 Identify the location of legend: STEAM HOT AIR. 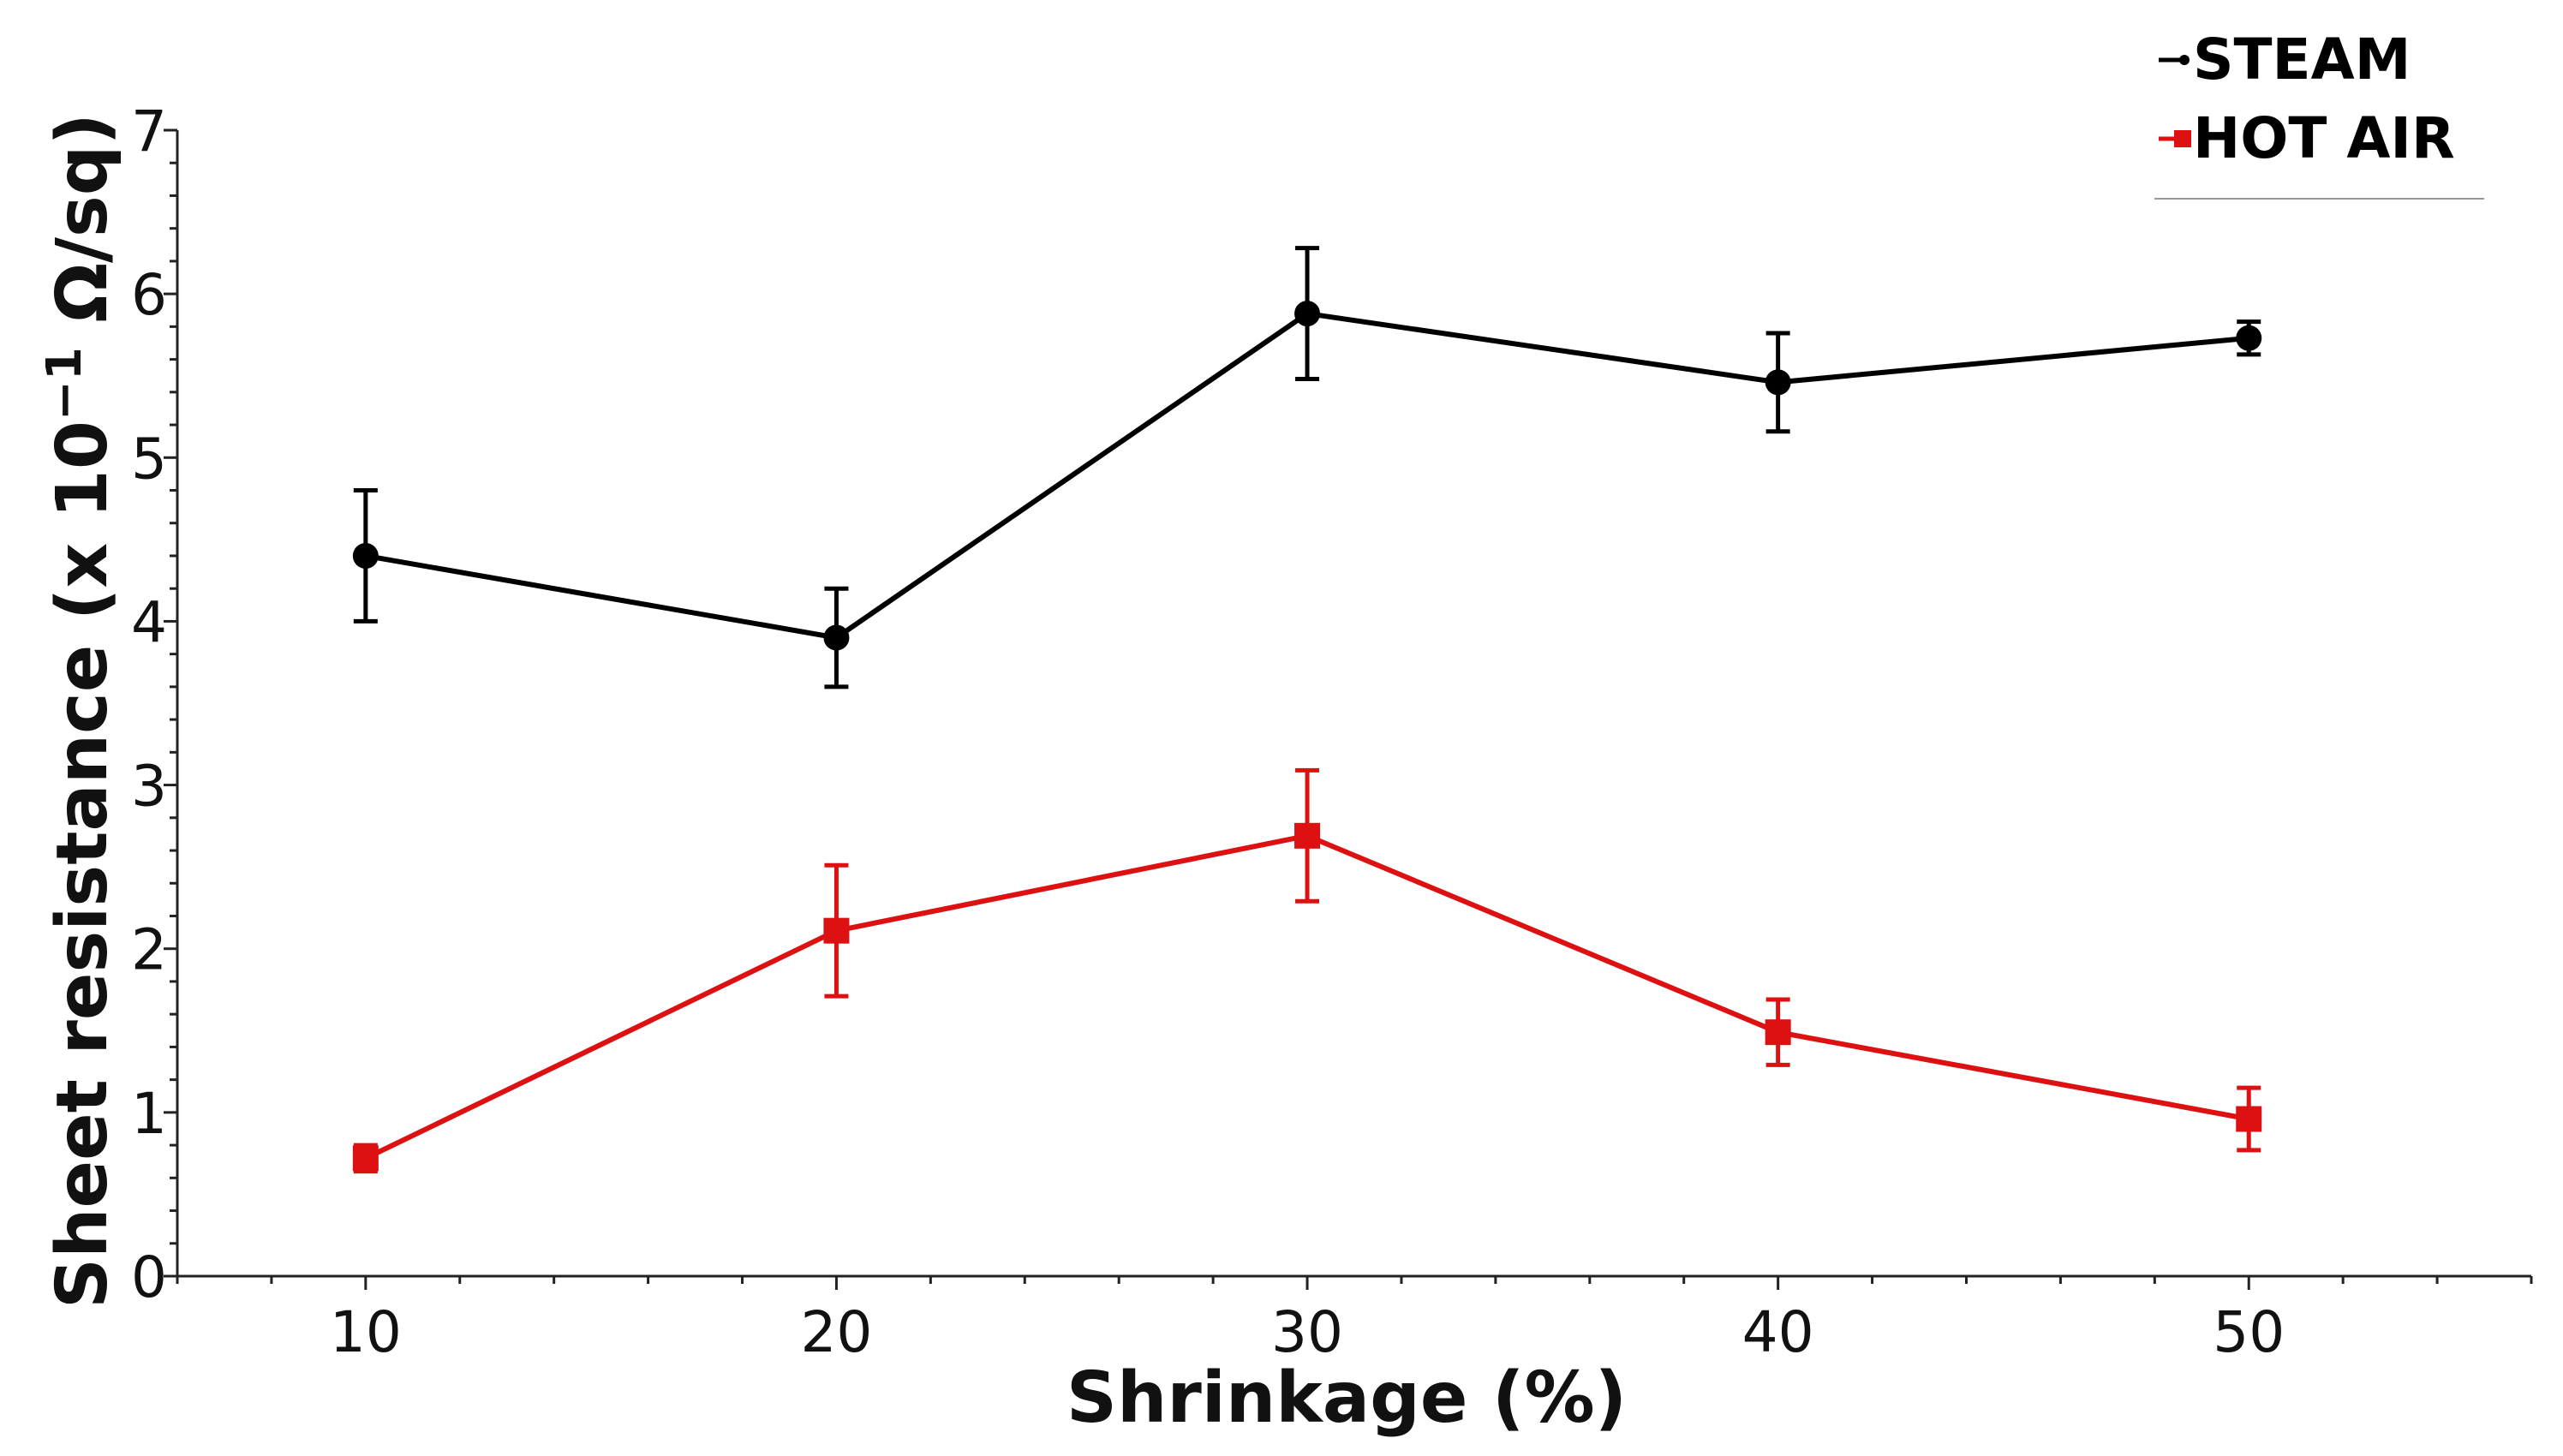
(2319, 114).